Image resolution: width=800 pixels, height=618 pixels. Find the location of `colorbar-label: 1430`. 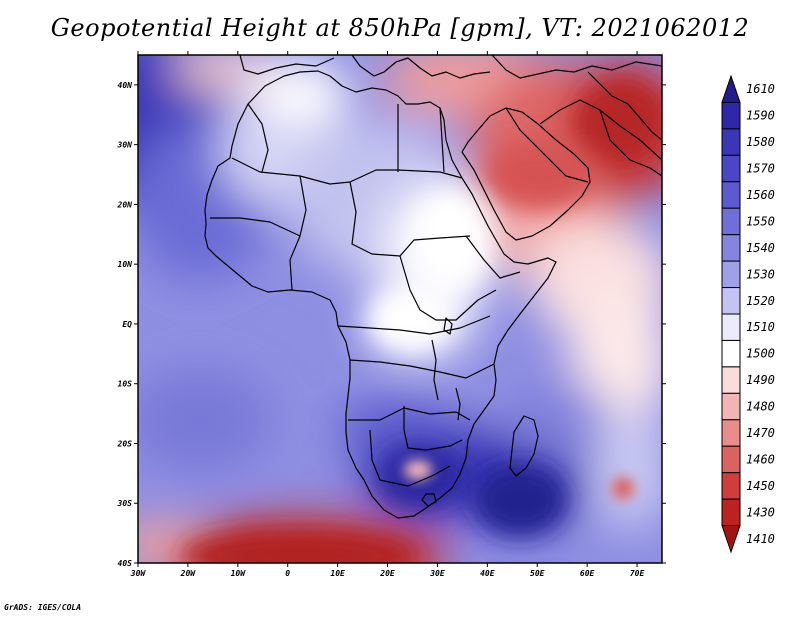

colorbar-label: 1430 is located at coordinates (760, 512).